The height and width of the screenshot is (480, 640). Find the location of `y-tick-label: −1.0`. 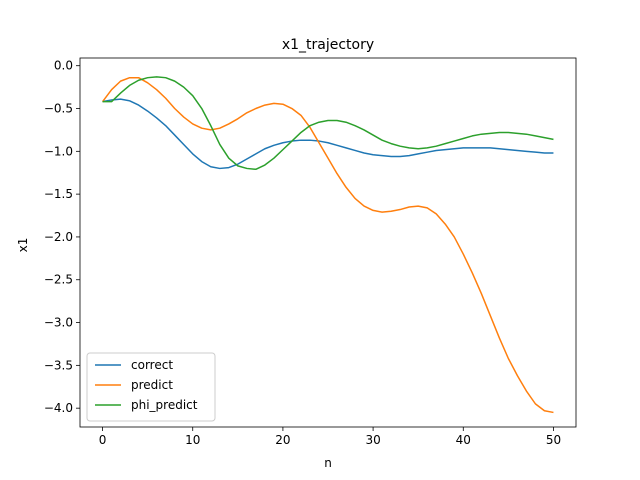

y-tick-label: −1.0 is located at coordinates (58, 151).